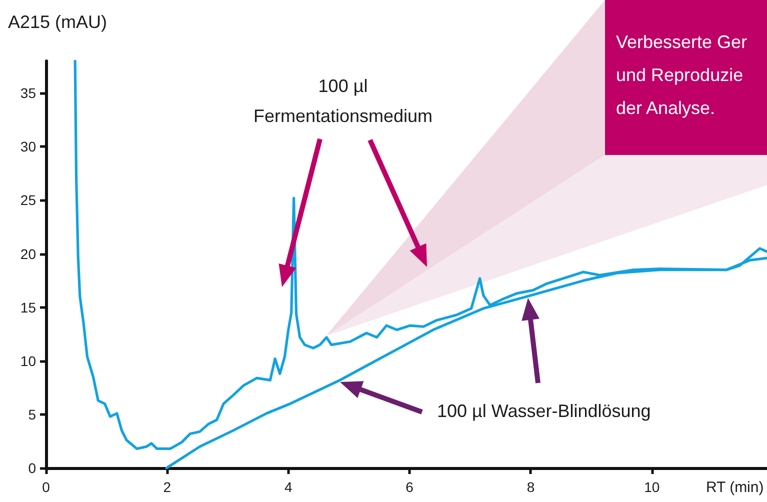 The width and height of the screenshot is (767, 502). Describe the element at coordinates (32, 414) in the screenshot. I see `y-tick-label: 5` at that location.